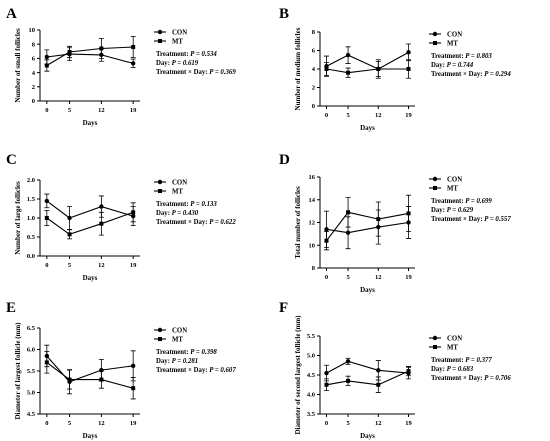 The image size is (550, 441). I want to click on y-tick-label: 3.5, so click(311, 414).